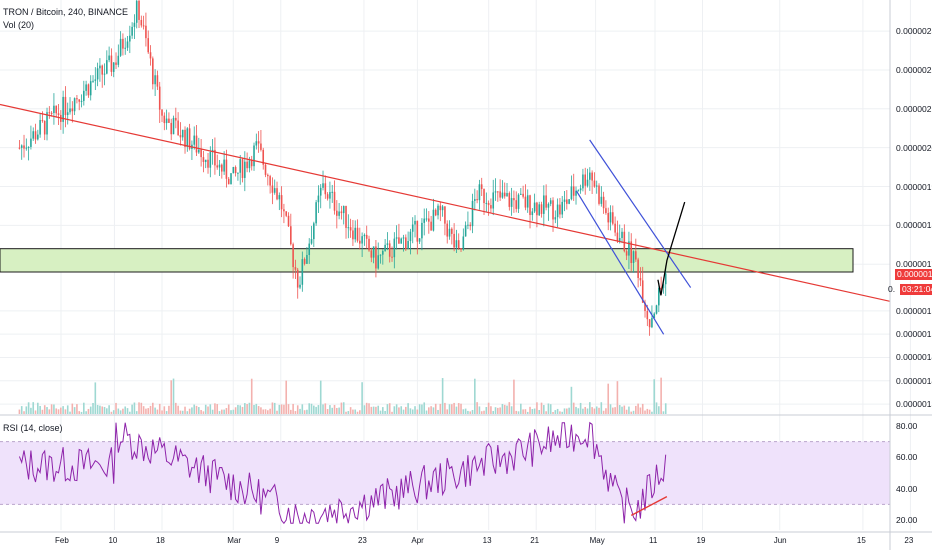  What do you see at coordinates (445, 473) in the screenshot?
I see `rsi-band-fill` at bounding box center [445, 473].